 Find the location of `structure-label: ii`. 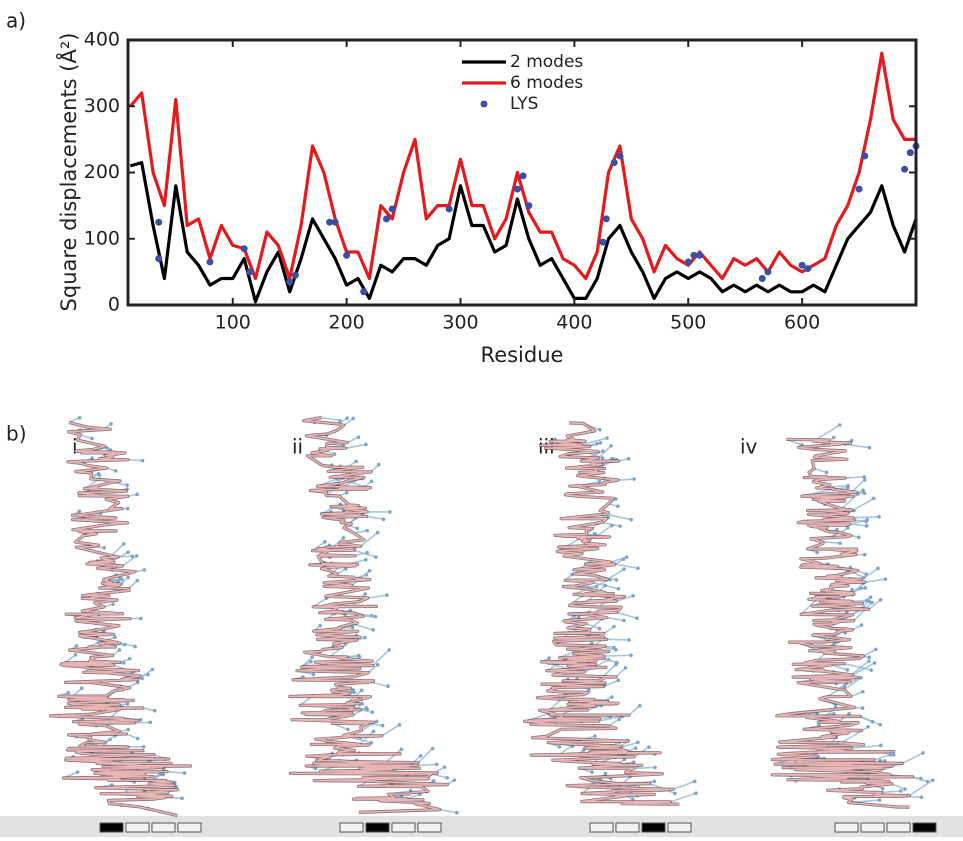

structure-label: ii is located at coordinates (297, 447).